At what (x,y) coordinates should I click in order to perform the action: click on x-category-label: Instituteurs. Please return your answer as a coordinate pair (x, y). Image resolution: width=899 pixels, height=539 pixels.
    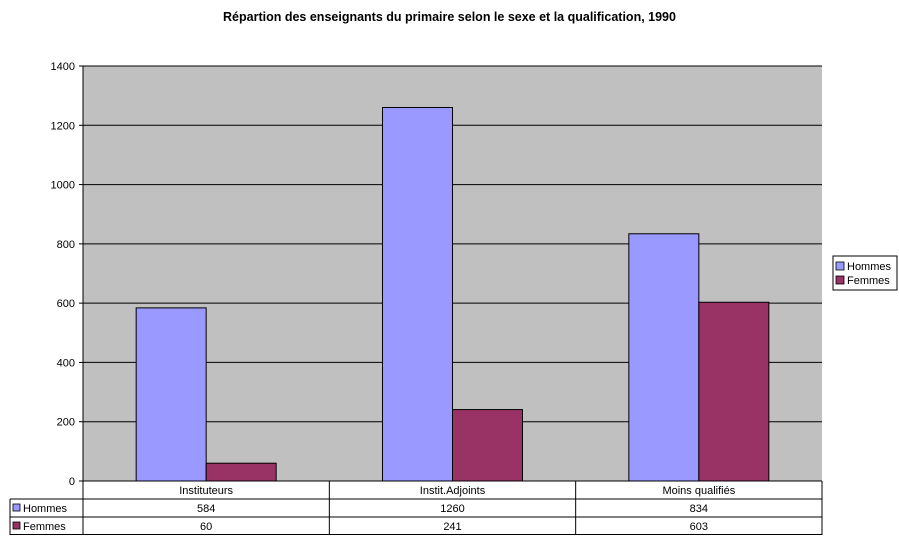
    Looking at the image, I should click on (206, 491).